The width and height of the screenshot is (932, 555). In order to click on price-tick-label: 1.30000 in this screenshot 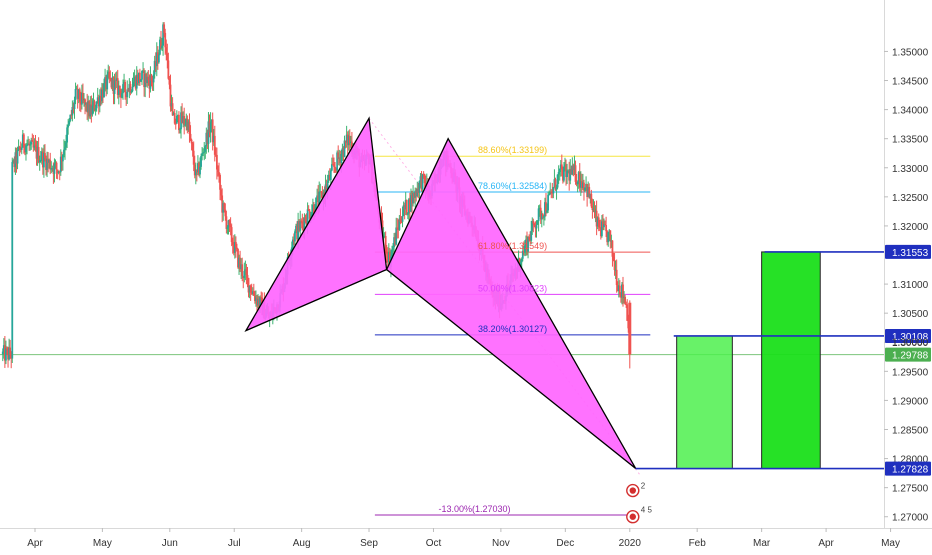, I will do `click(910, 343)`.